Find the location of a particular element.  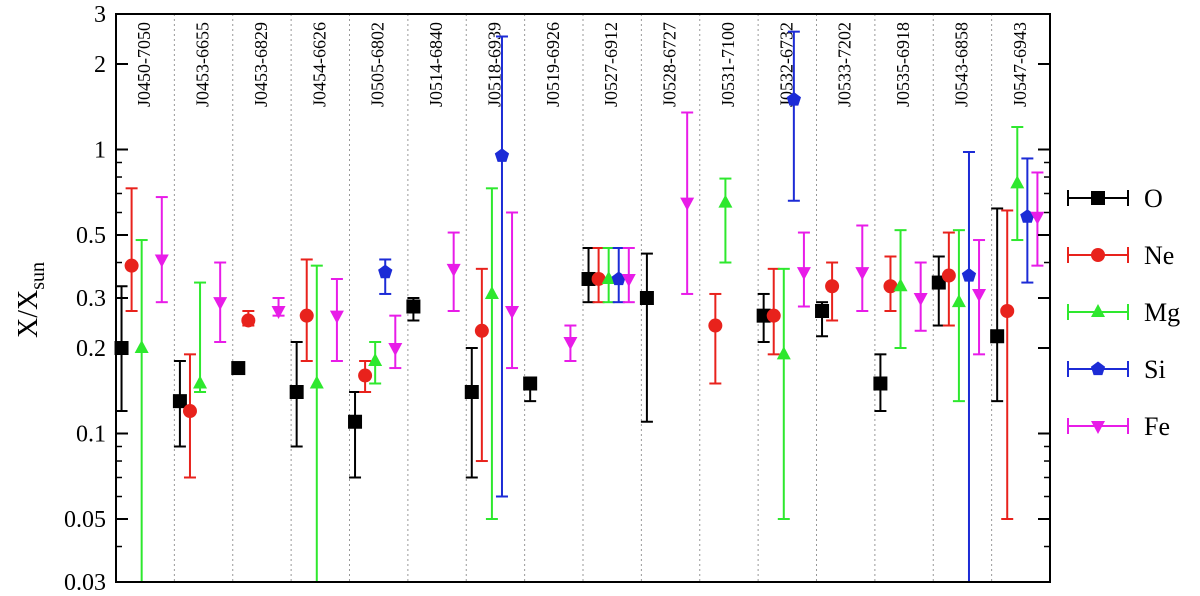

legend-marker-ne is located at coordinates (1098, 255).